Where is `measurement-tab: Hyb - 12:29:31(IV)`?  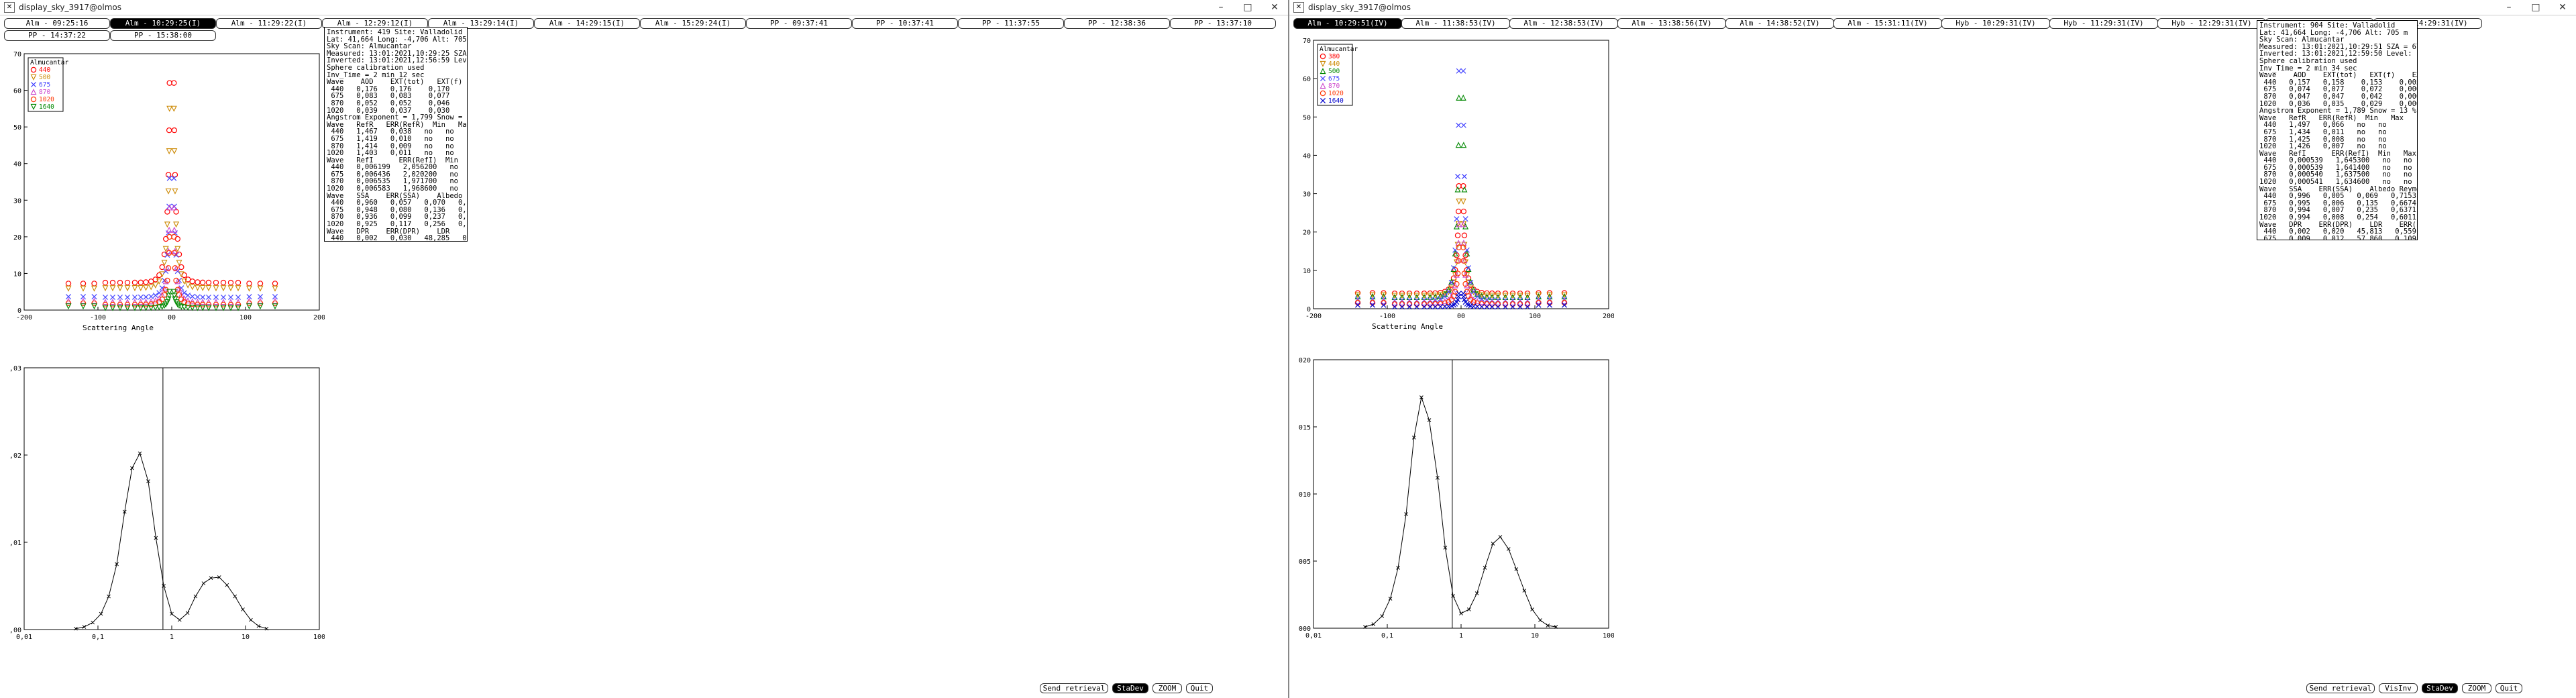 measurement-tab: Hyb - 12:29:31(IV) is located at coordinates (2211, 23).